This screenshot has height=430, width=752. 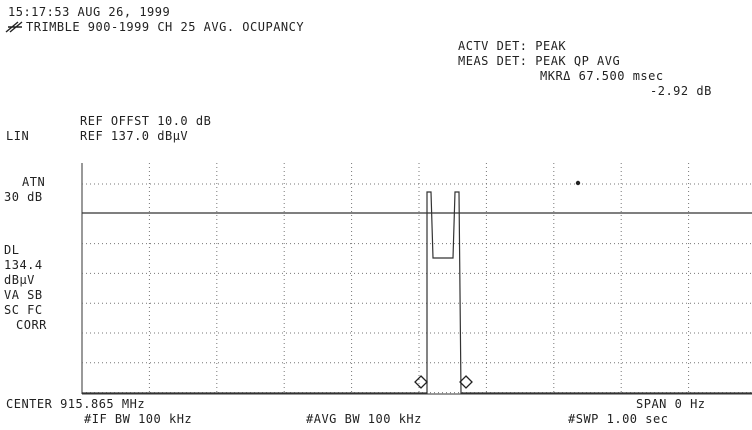 What do you see at coordinates (23, 295) in the screenshot?
I see `va: VA SB` at bounding box center [23, 295].